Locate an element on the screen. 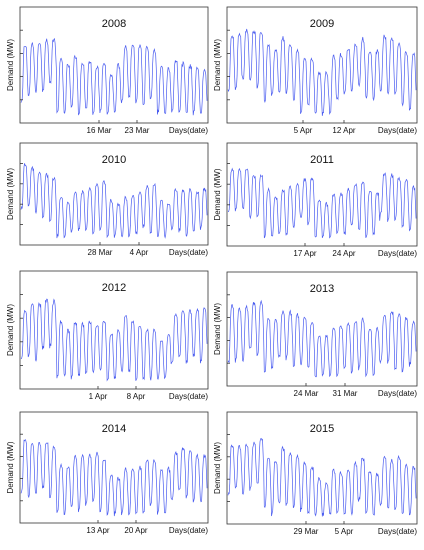  chart-panel-2010: 2010 Demand (MW) 28 Mar 4 Apr Days(date) is located at coordinates (107, 199).